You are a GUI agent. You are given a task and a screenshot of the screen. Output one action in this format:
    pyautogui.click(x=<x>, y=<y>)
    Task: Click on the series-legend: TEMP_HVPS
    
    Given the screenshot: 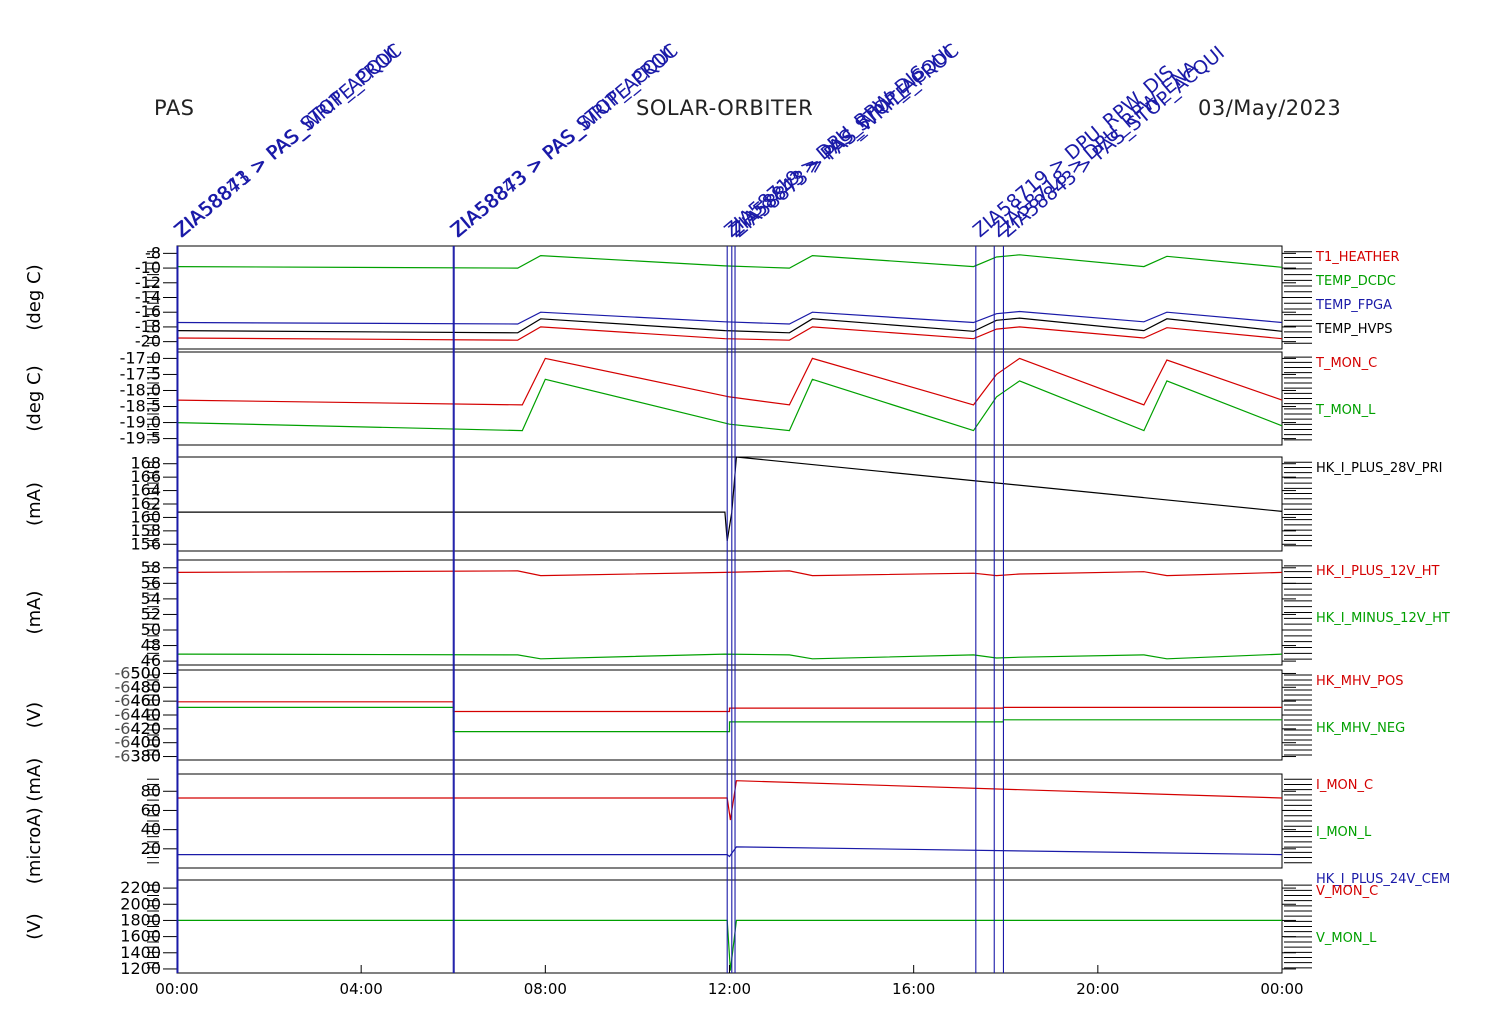 What is the action you would take?
    pyautogui.click(x=1353, y=329)
    